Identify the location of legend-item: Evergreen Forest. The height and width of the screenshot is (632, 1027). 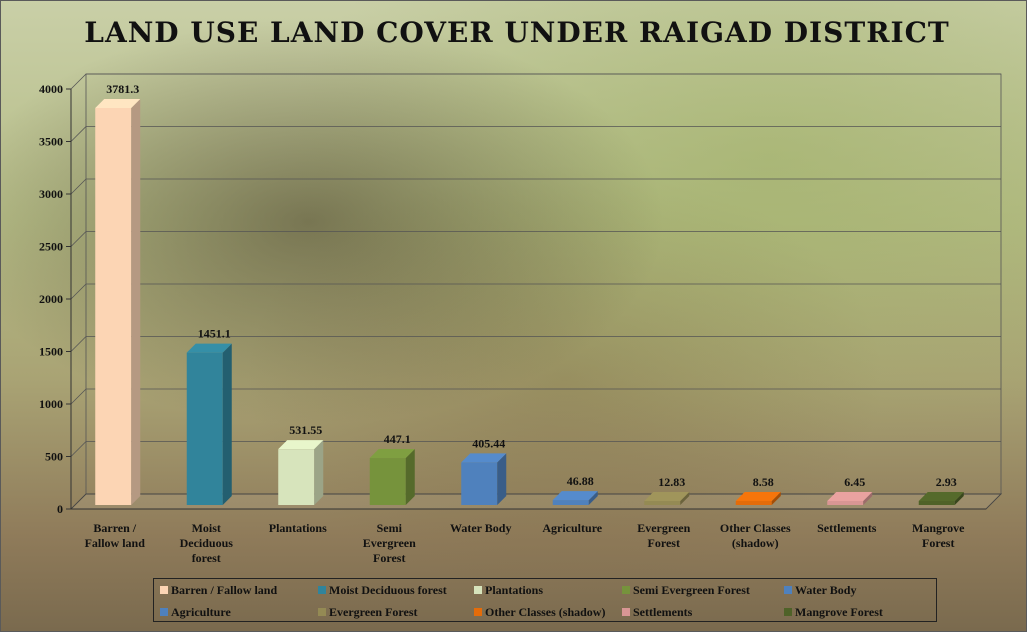
(396, 612).